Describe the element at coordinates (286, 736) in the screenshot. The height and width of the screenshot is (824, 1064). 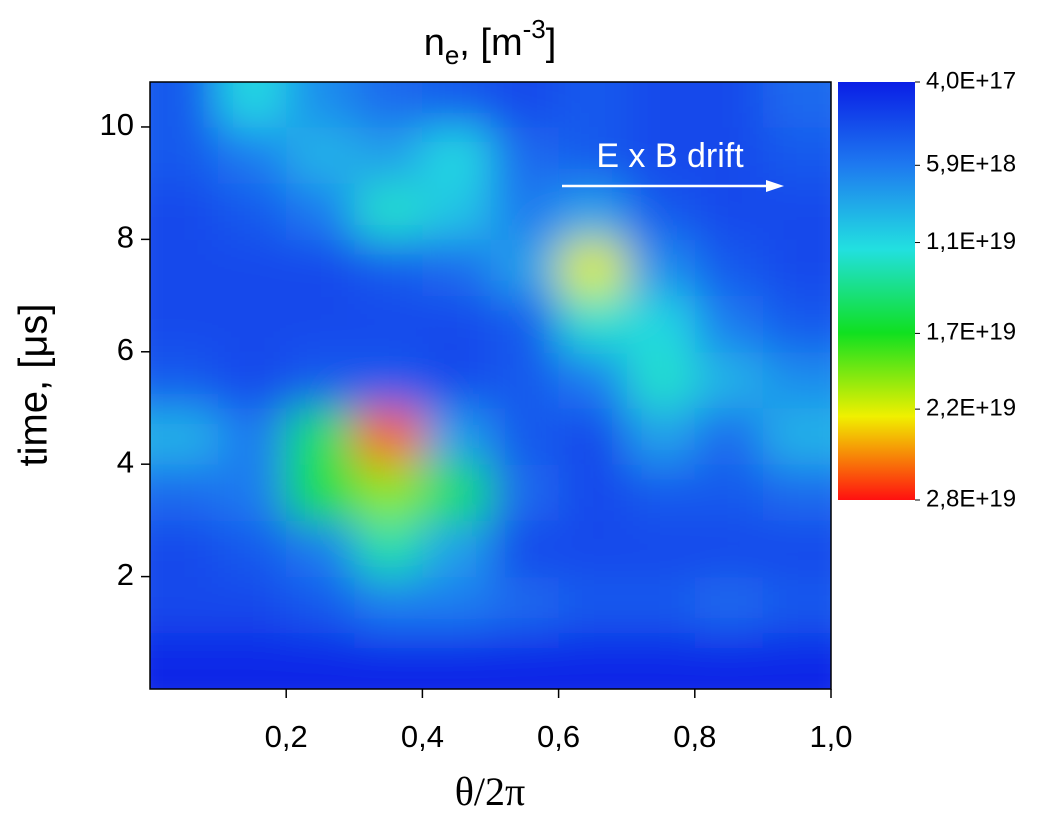
I see `x-tick-label: 0,2` at that location.